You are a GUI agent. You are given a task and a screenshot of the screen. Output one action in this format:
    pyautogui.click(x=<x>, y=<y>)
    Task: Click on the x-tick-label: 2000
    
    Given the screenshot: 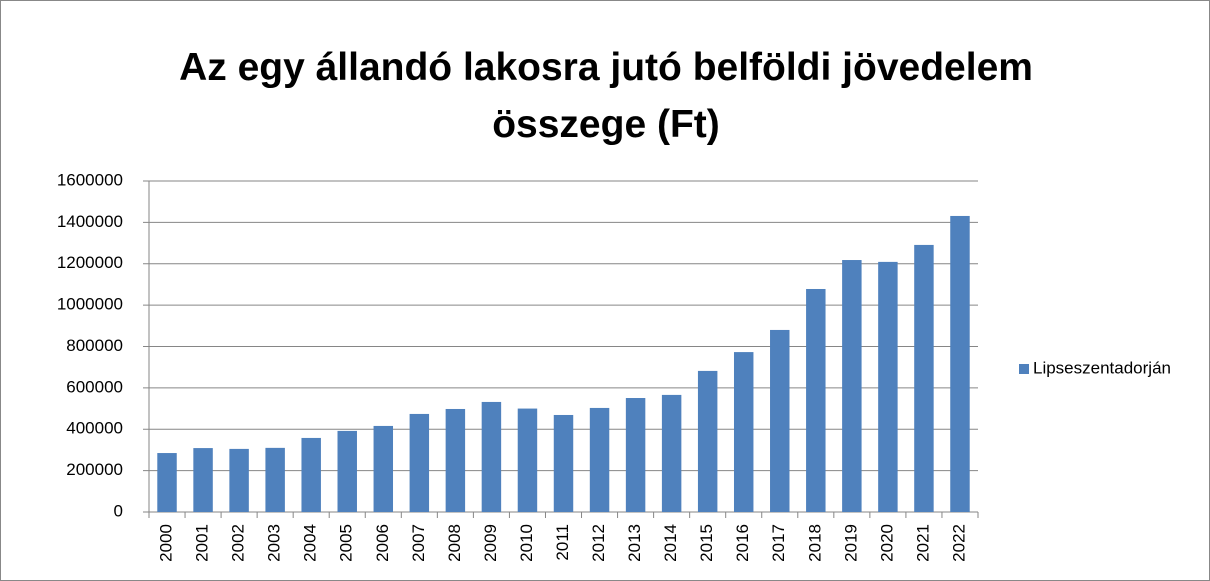 What is the action you would take?
    pyautogui.click(x=166, y=543)
    